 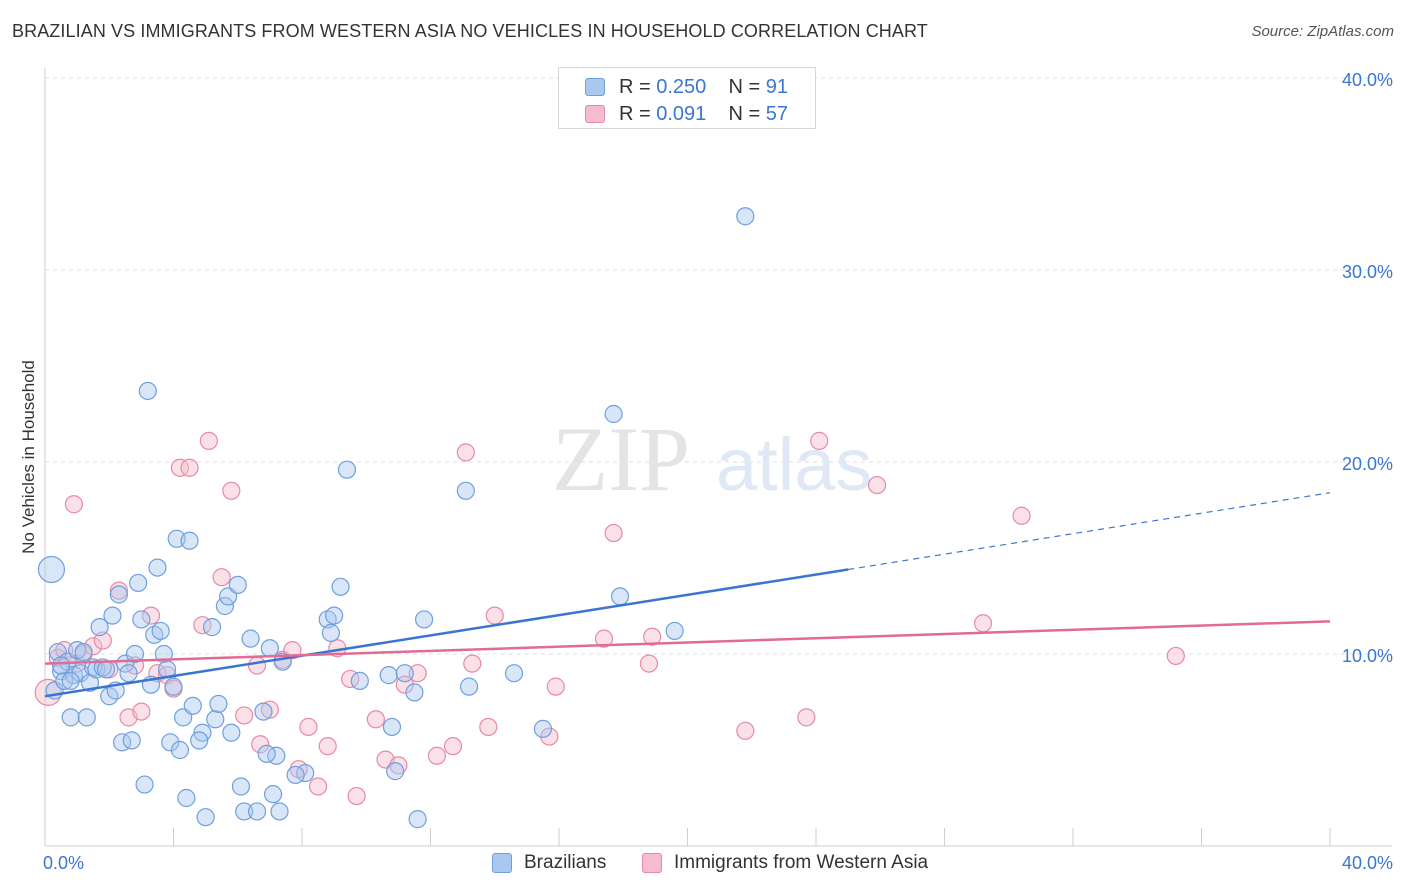 I want to click on legend-n-value: 57, so click(x=777, y=113).